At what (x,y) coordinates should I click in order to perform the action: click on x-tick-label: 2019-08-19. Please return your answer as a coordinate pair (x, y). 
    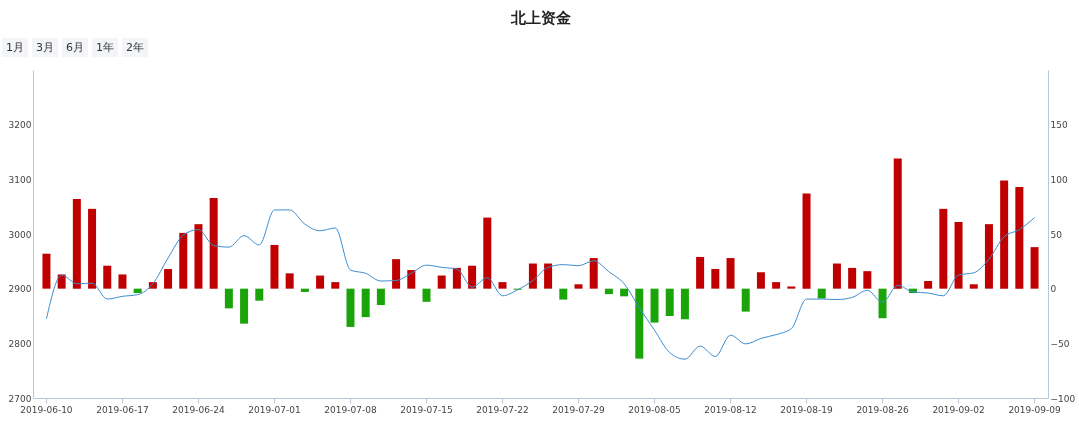
    Looking at the image, I should click on (806, 409).